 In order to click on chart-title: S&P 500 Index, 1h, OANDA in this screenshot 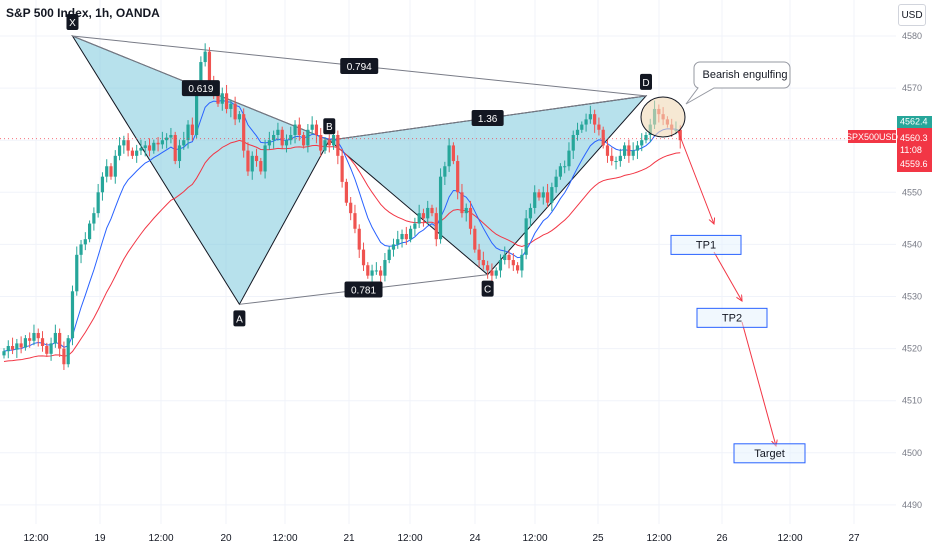, I will do `click(83, 13)`.